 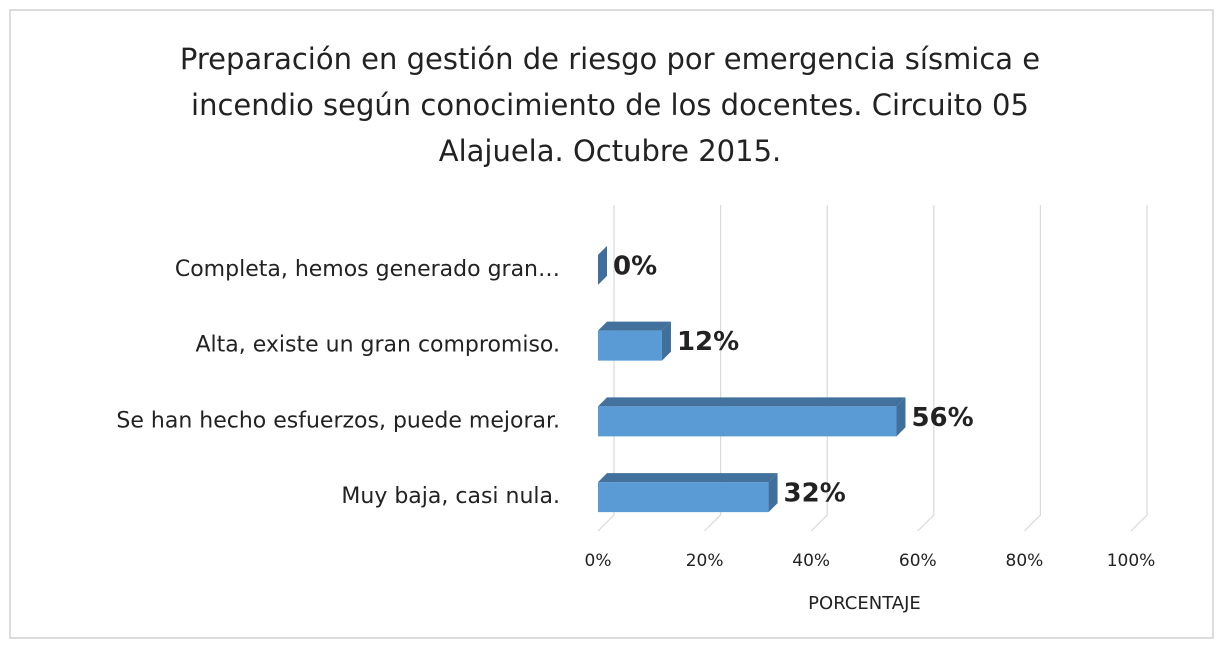 I want to click on data-label: 0%, so click(x=635, y=266).